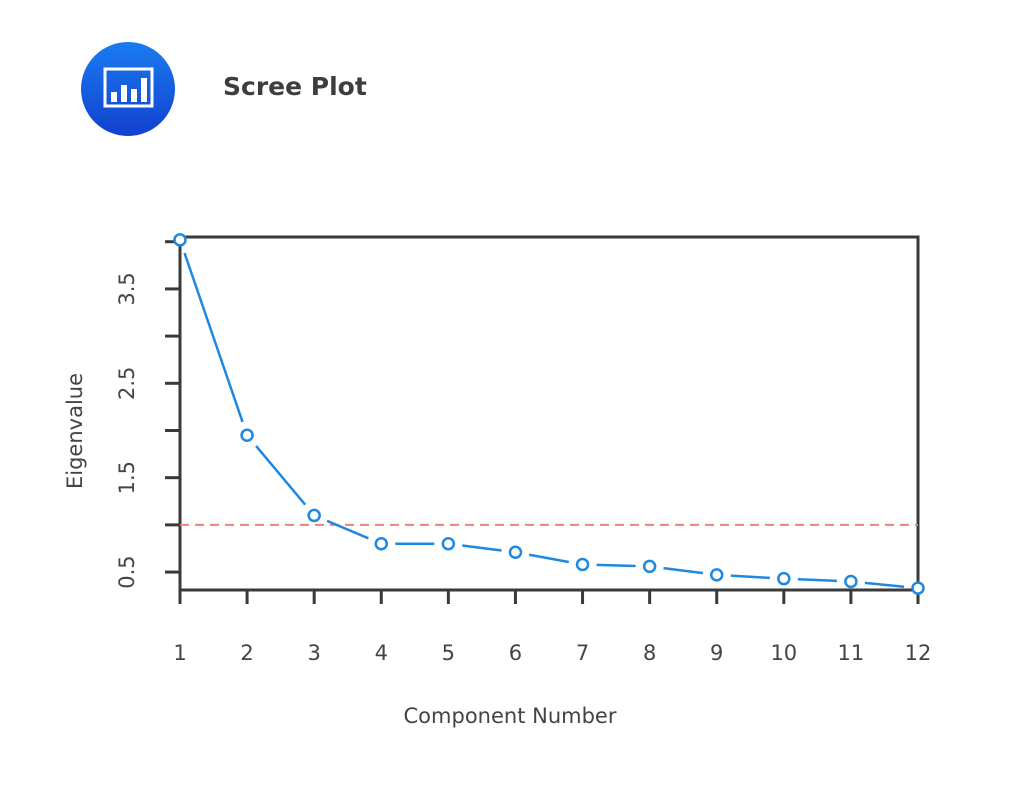  What do you see at coordinates (75, 431) in the screenshot?
I see `y-axis-title: Eigenvalue` at bounding box center [75, 431].